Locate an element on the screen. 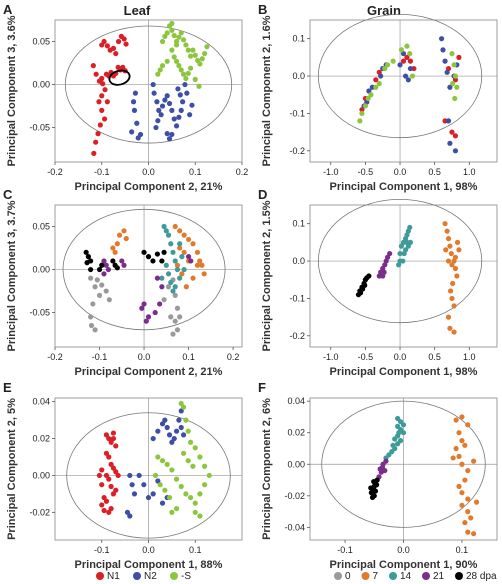 This screenshot has width=502, height=584. legend-item: 14 is located at coordinates (400, 576).